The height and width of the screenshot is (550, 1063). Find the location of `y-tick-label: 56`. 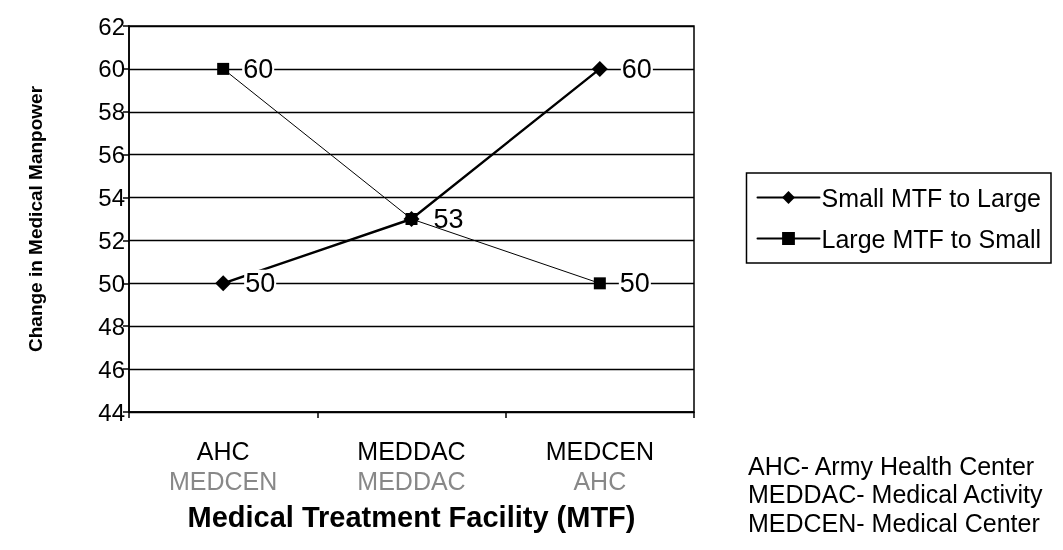

y-tick-label: 56 is located at coordinates (111, 155).